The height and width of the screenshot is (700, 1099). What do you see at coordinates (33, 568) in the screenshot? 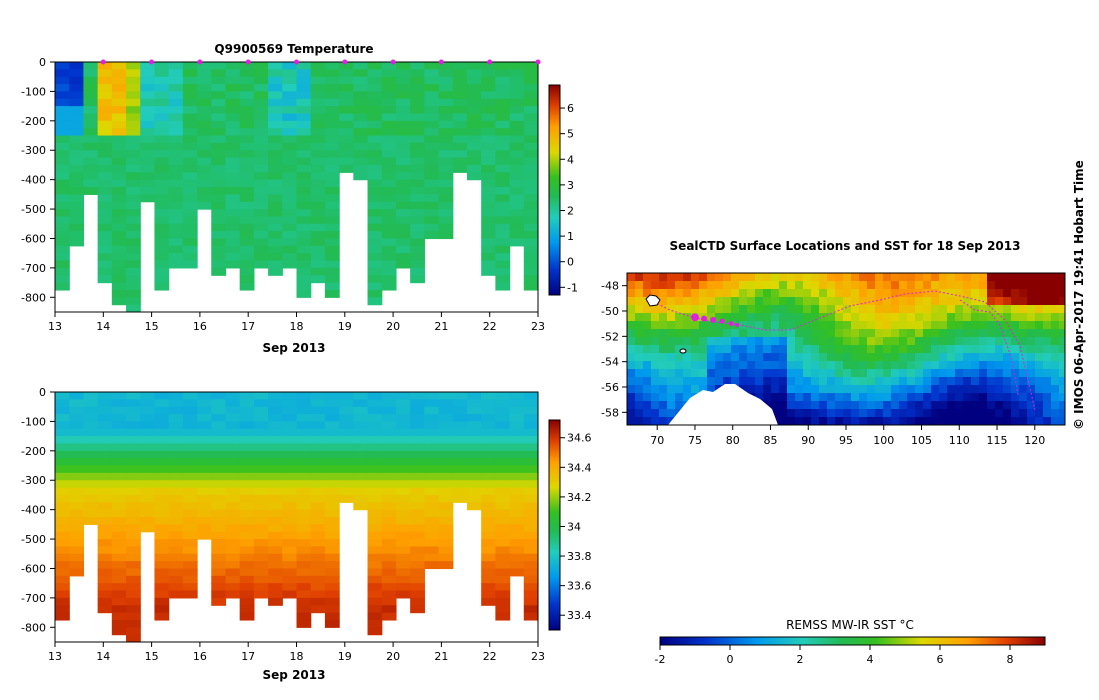
I see `y-tick-label: -600` at bounding box center [33, 568].